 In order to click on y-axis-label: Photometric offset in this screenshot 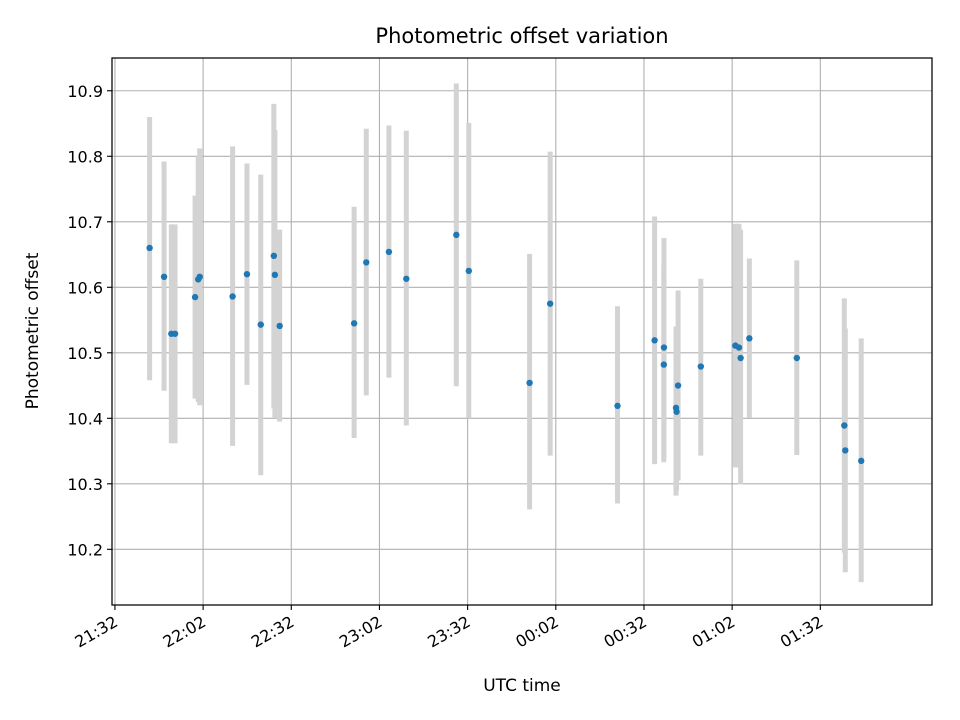, I will do `click(33, 330)`.